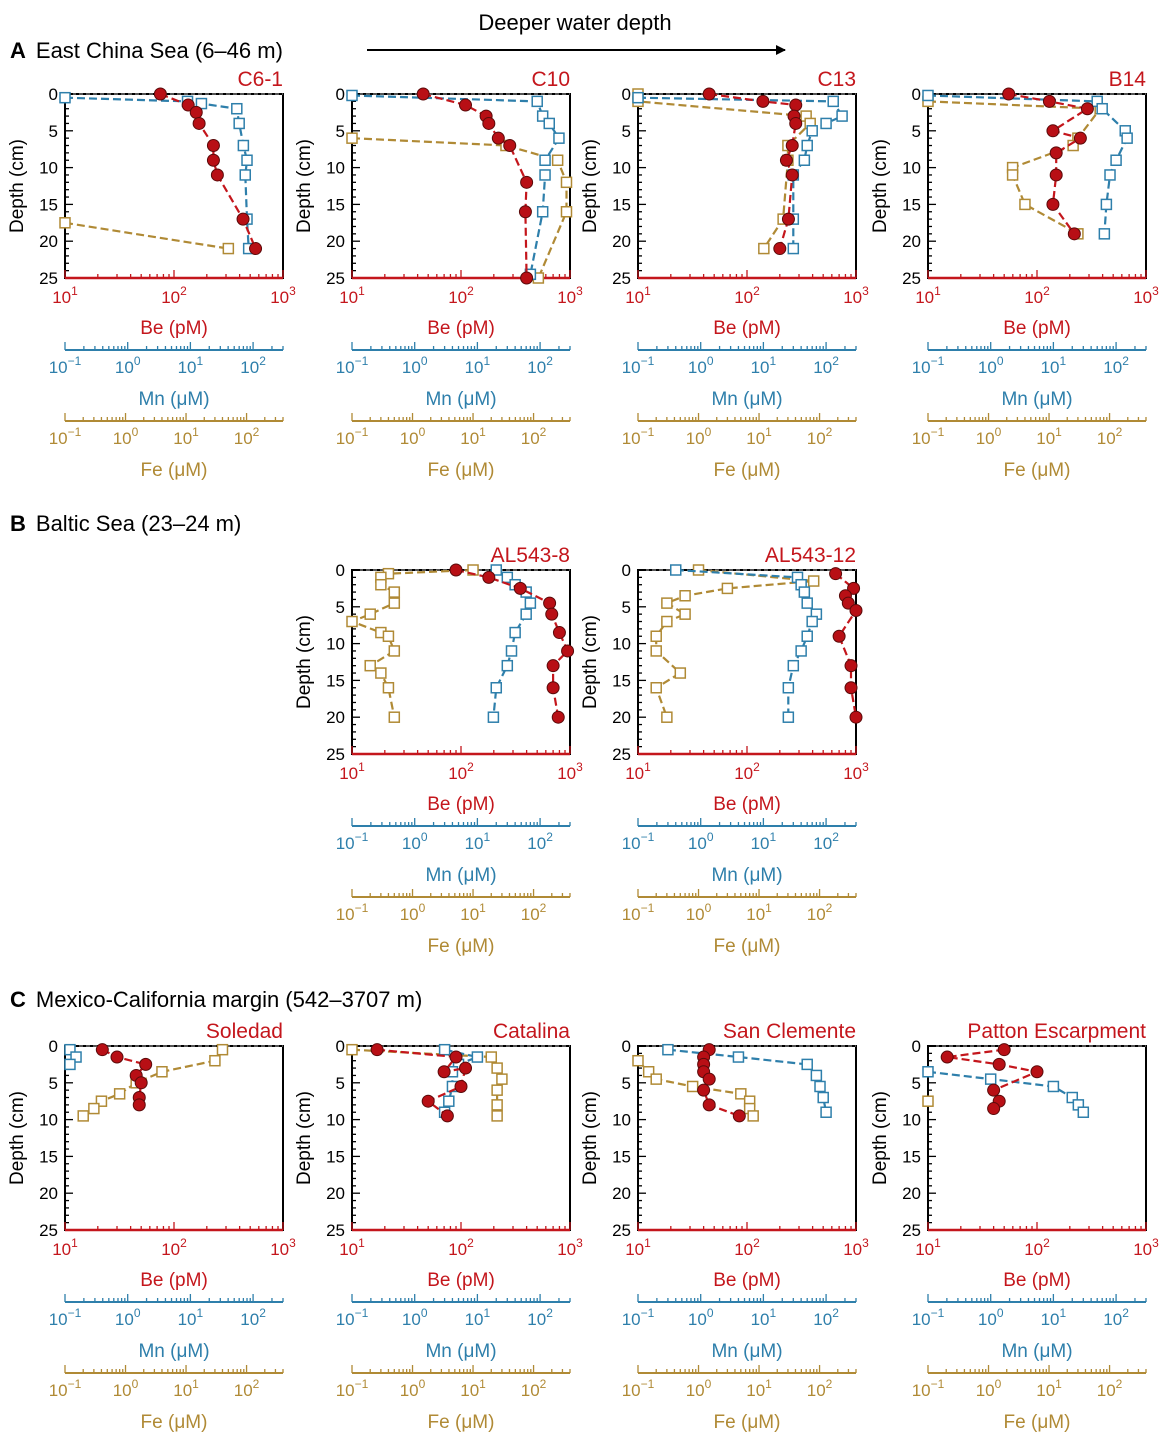 This screenshot has width=1160, height=1446. What do you see at coordinates (1036, 399) in the screenshot?
I see `mn-axis-label: Mn (μM)` at bounding box center [1036, 399].